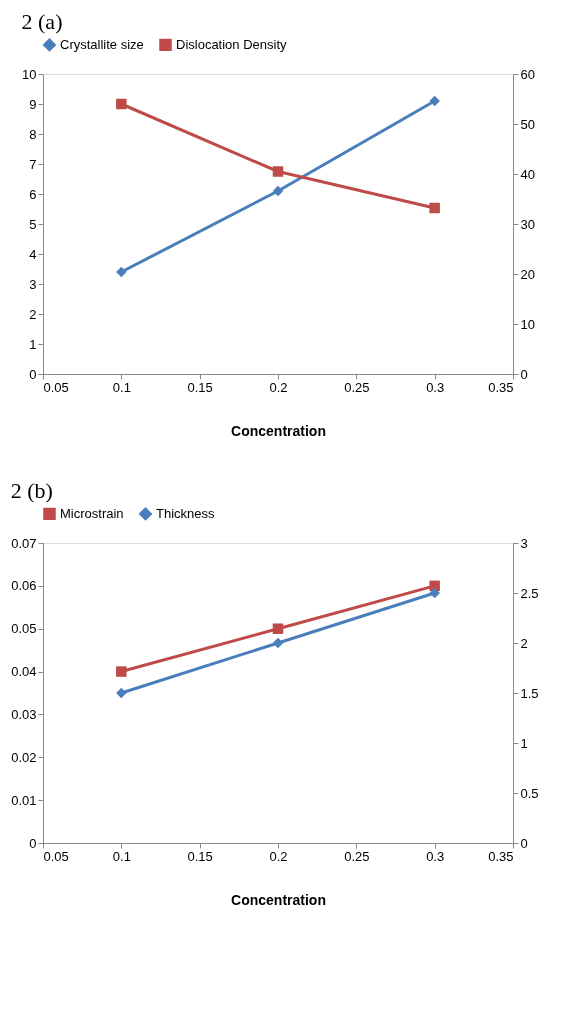  What do you see at coordinates (102, 44) in the screenshot?
I see `legend-label: Crystallite size` at bounding box center [102, 44].